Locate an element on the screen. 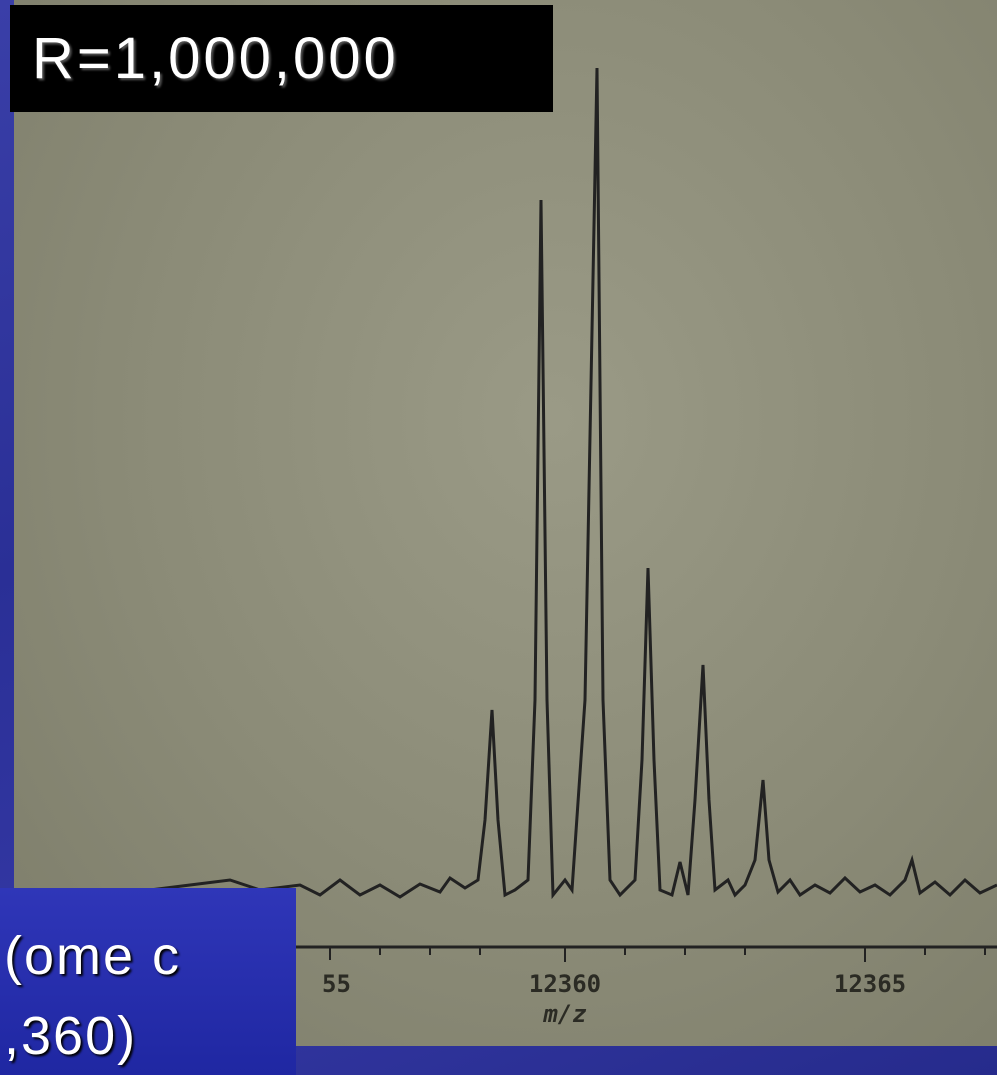  caption: (ome c ,360) is located at coordinates (148, 981).